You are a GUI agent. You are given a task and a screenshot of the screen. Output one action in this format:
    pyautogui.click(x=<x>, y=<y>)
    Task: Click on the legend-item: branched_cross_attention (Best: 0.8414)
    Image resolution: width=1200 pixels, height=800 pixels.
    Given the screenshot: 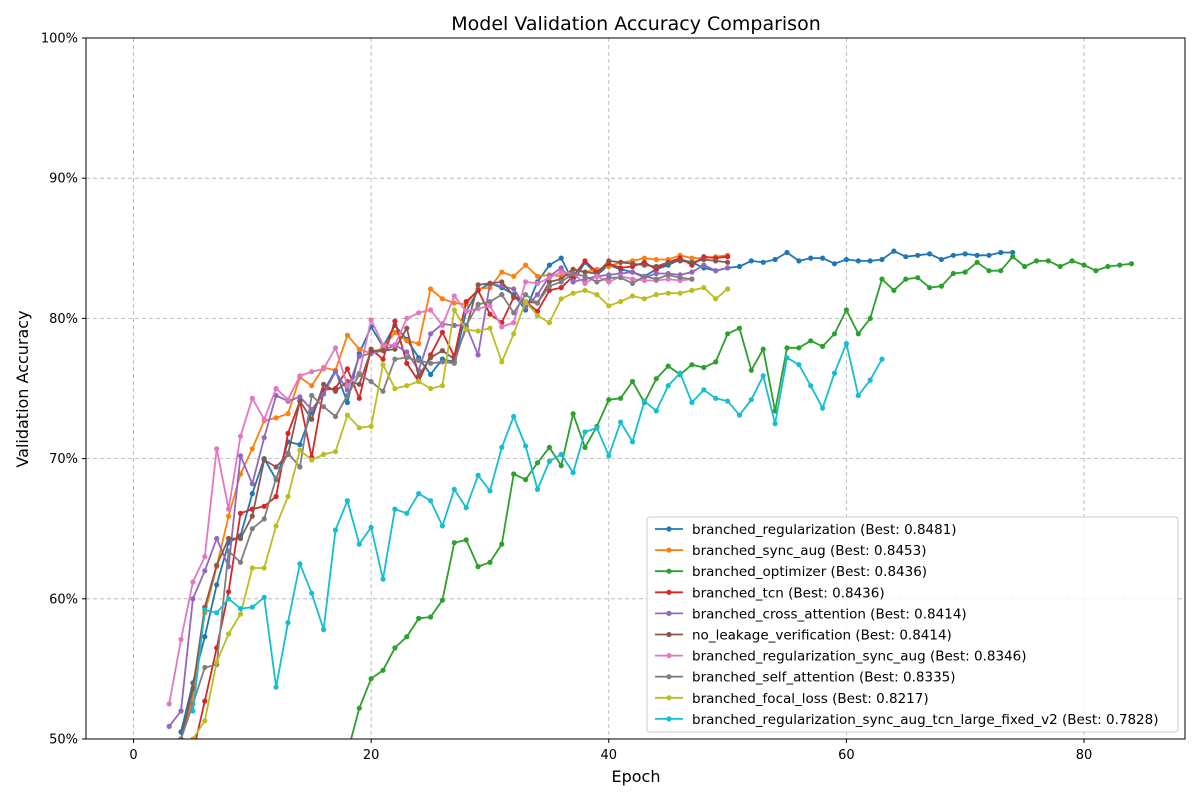 What is the action you would take?
    pyautogui.click(x=811, y=614)
    